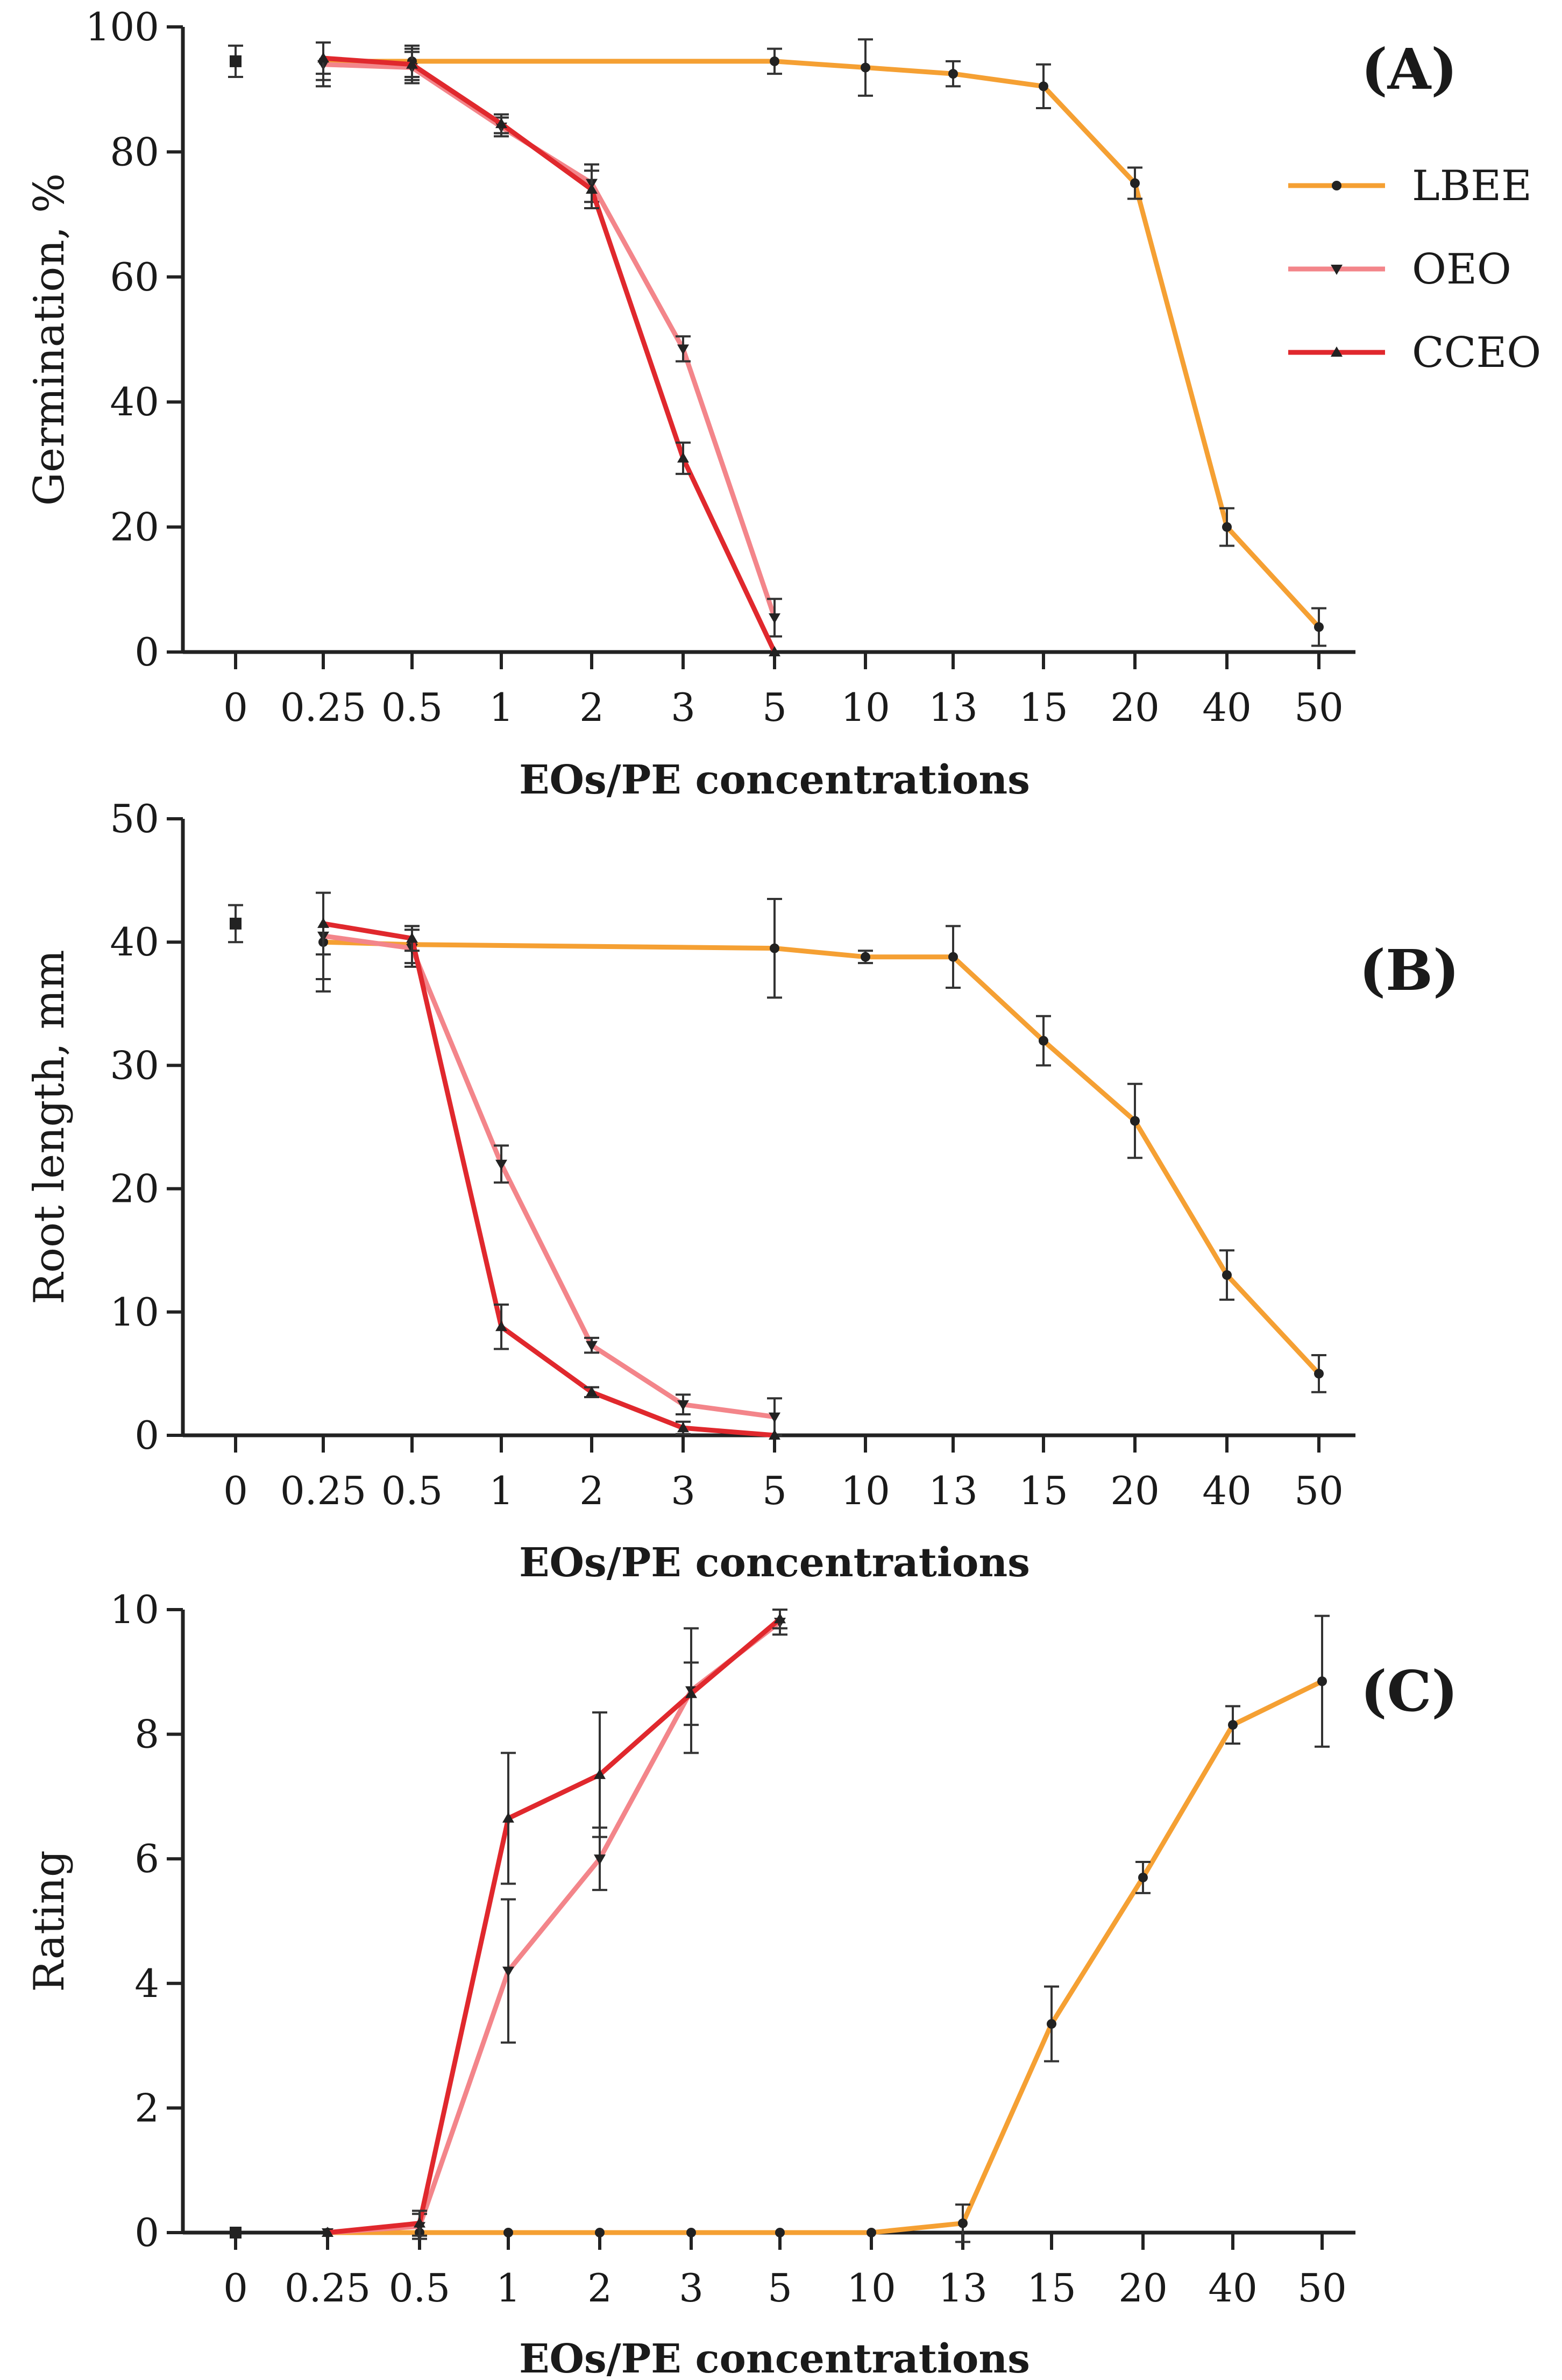  What do you see at coordinates (134, 277) in the screenshot?
I see `y-tick-label: 60` at bounding box center [134, 277].